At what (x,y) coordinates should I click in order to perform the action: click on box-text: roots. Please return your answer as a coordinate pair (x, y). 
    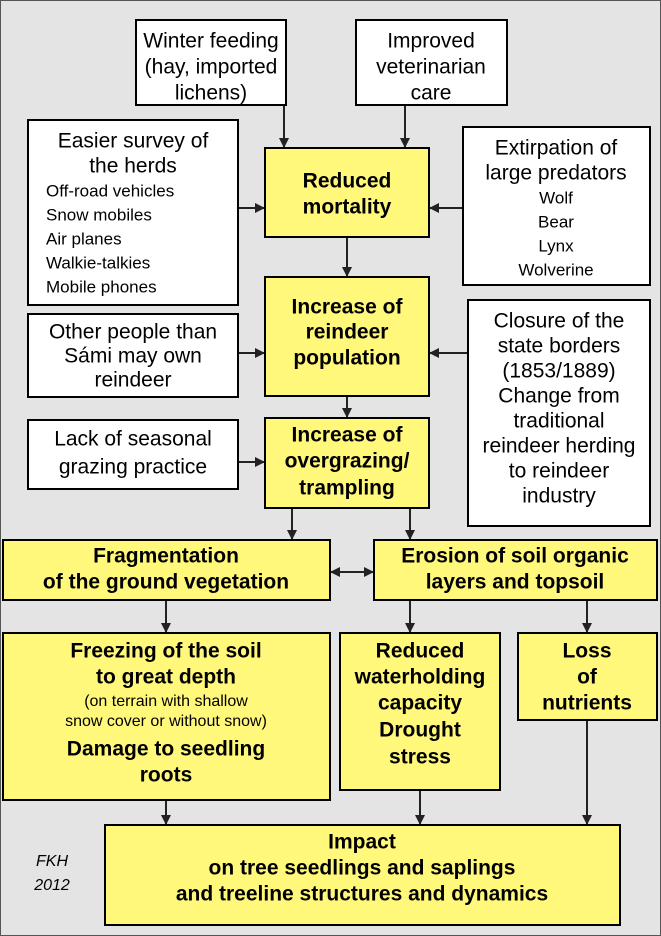
    Looking at the image, I should click on (166, 775).